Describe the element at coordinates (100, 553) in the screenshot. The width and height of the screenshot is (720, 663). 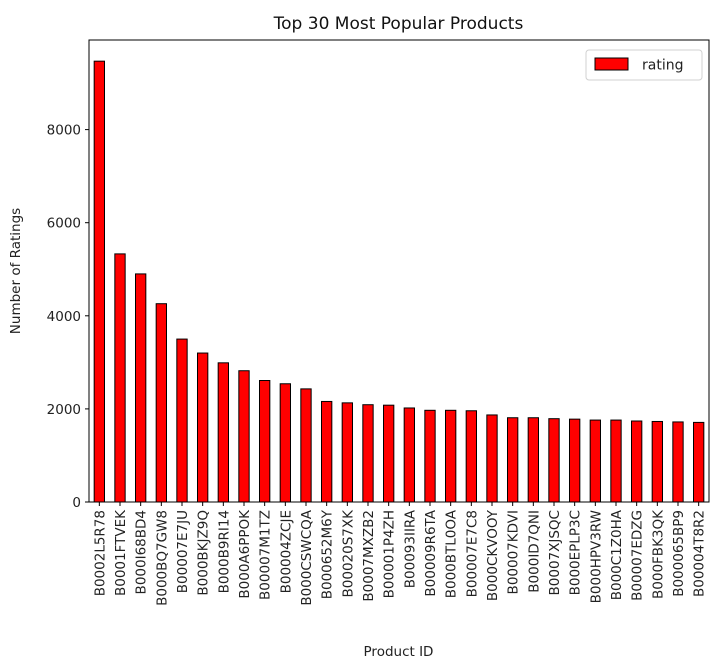
I see `x-tick-label: B0002L5R78` at that location.